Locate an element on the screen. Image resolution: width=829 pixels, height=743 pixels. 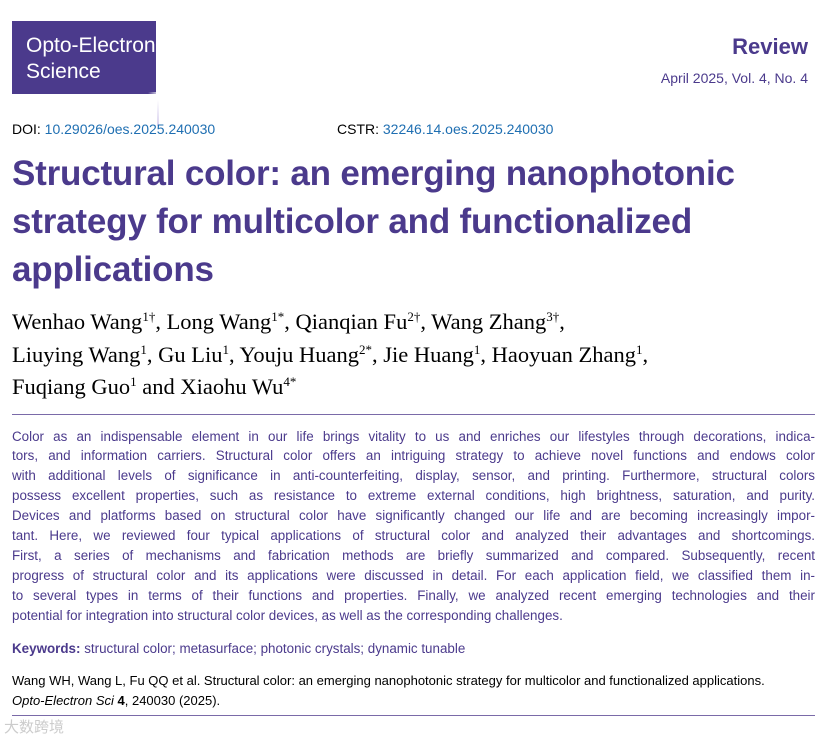
author-affiliation: 2* is located at coordinates (366, 349).